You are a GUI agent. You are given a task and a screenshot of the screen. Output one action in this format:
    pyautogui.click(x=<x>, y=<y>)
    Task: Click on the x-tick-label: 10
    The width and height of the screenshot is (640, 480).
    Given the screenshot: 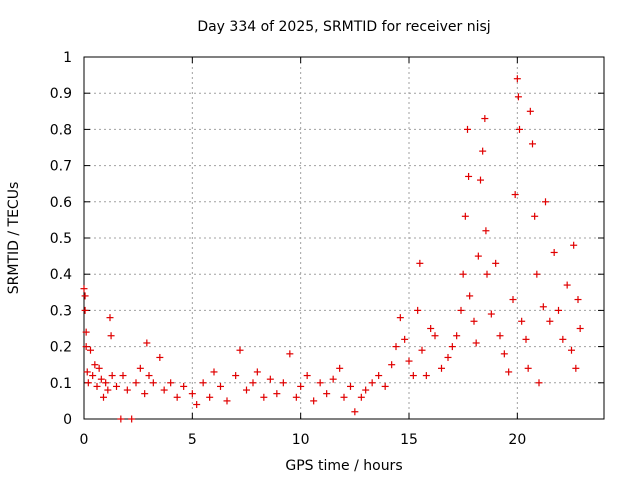 What is the action you would take?
    pyautogui.click(x=301, y=440)
    